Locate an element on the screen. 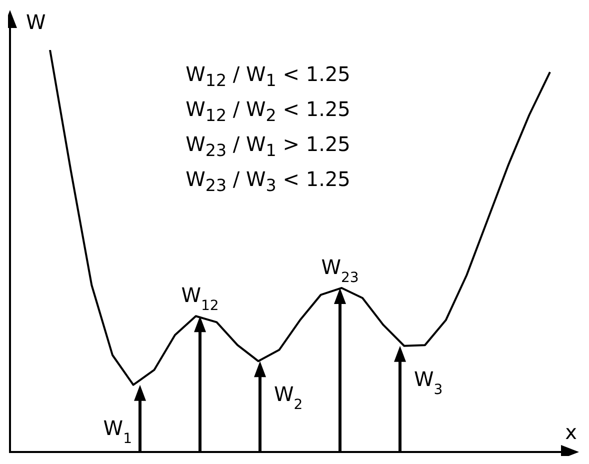  annotation: W$_{12}$ / W$_{1}$ < 1.25 is located at coordinates (268, 76).